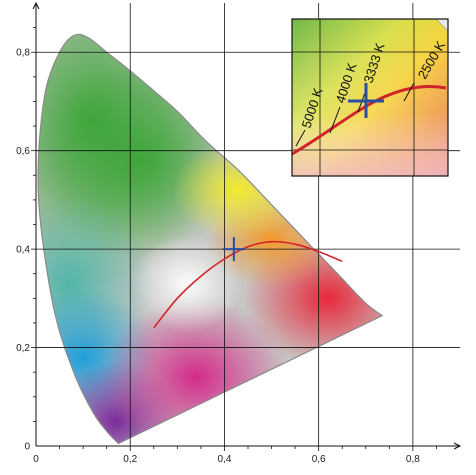  What do you see at coordinates (23, 348) in the screenshot?
I see `y-tick-label: 0,2` at bounding box center [23, 348].